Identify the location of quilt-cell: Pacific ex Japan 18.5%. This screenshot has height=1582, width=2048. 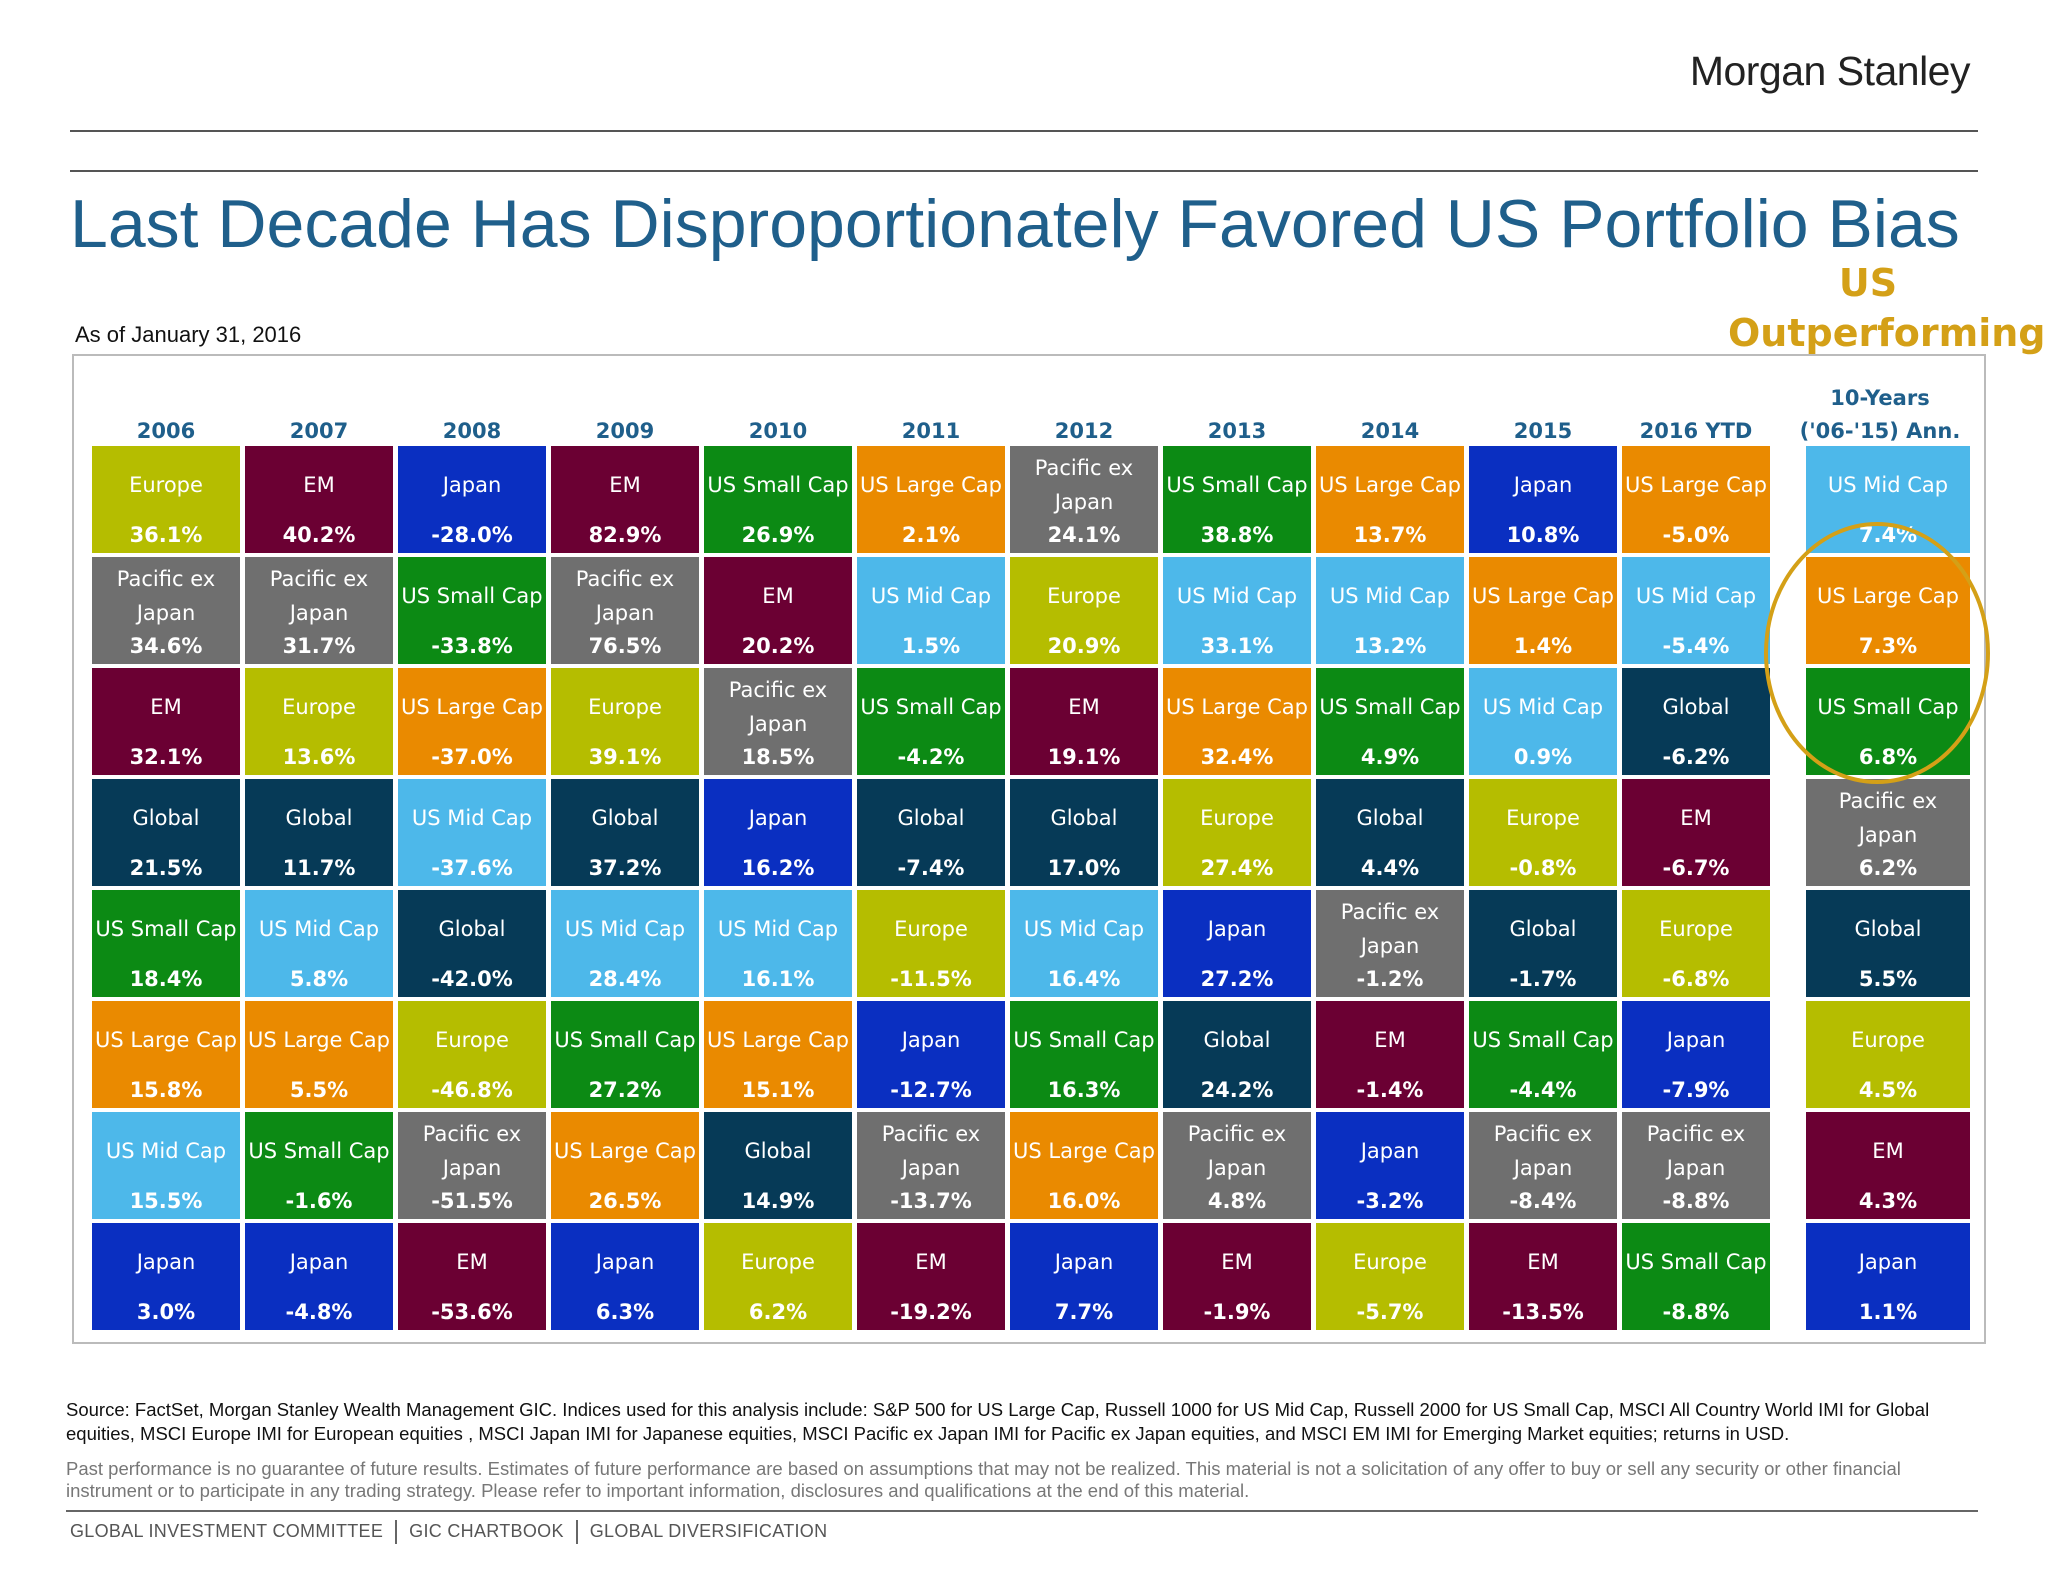
(778, 721).